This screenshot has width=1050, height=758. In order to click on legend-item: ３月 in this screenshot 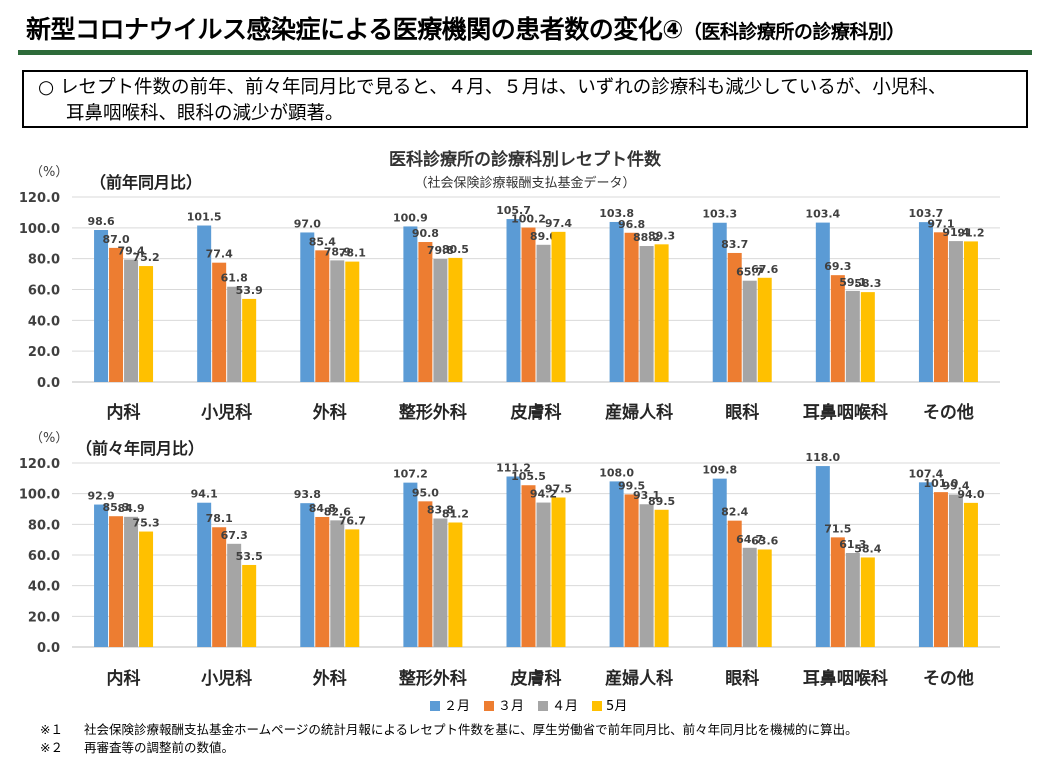, I will do `click(504, 704)`.